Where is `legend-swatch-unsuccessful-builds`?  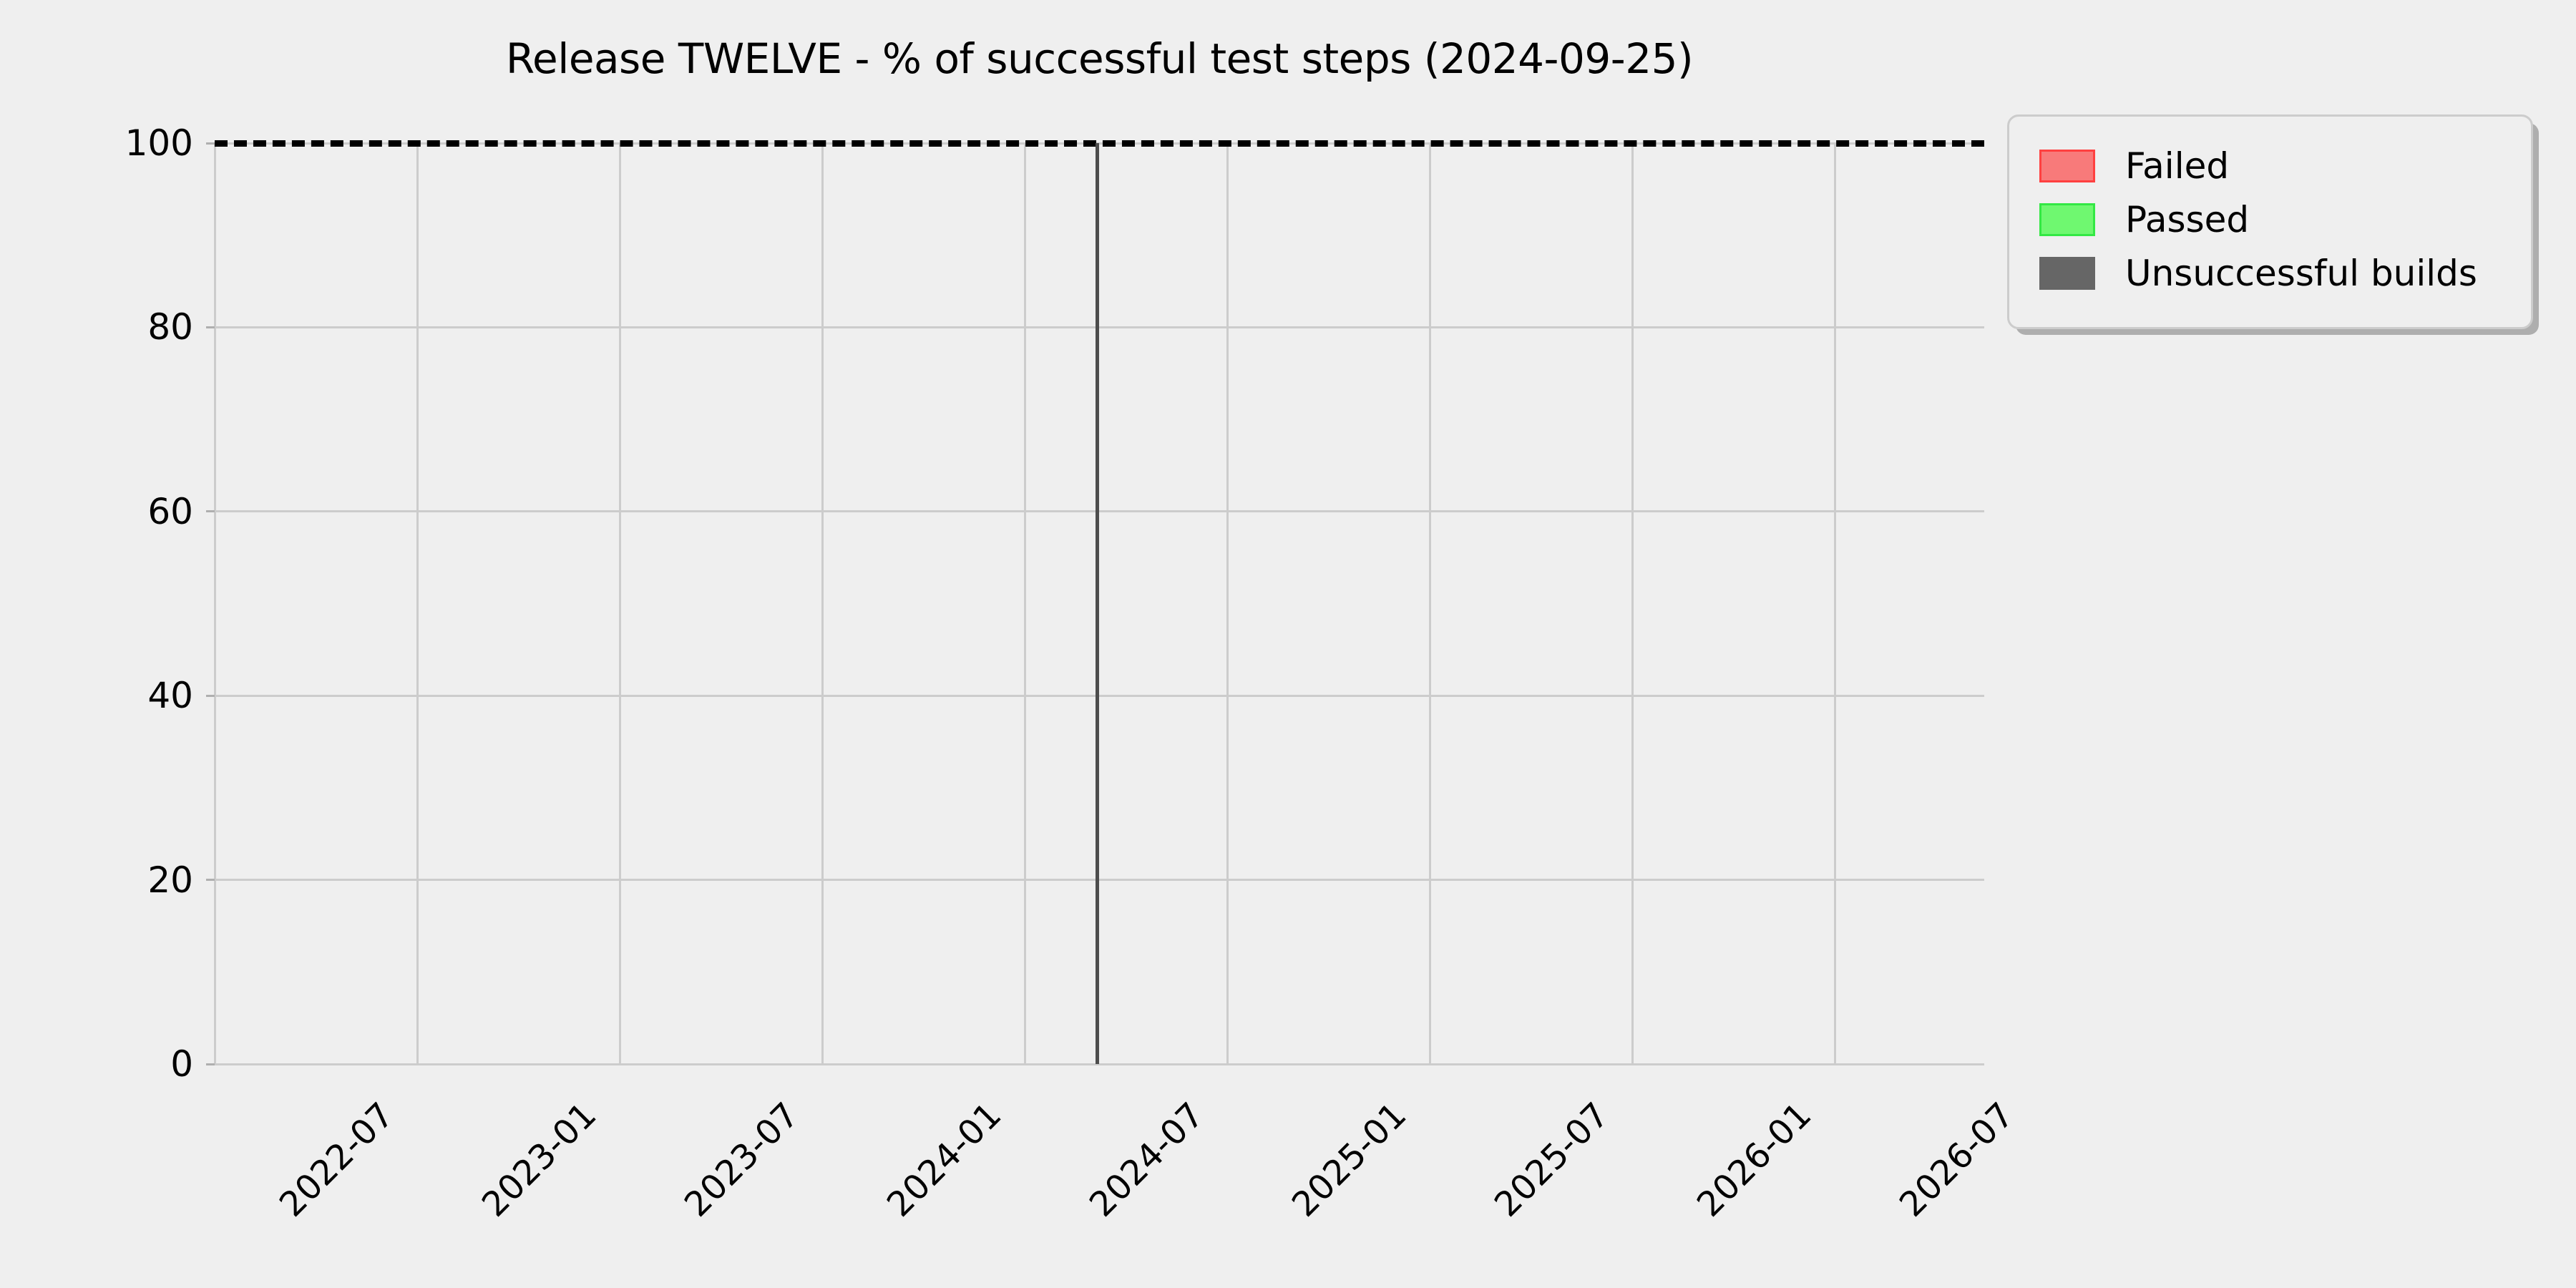 legend-swatch-unsuccessful-builds is located at coordinates (2067, 273).